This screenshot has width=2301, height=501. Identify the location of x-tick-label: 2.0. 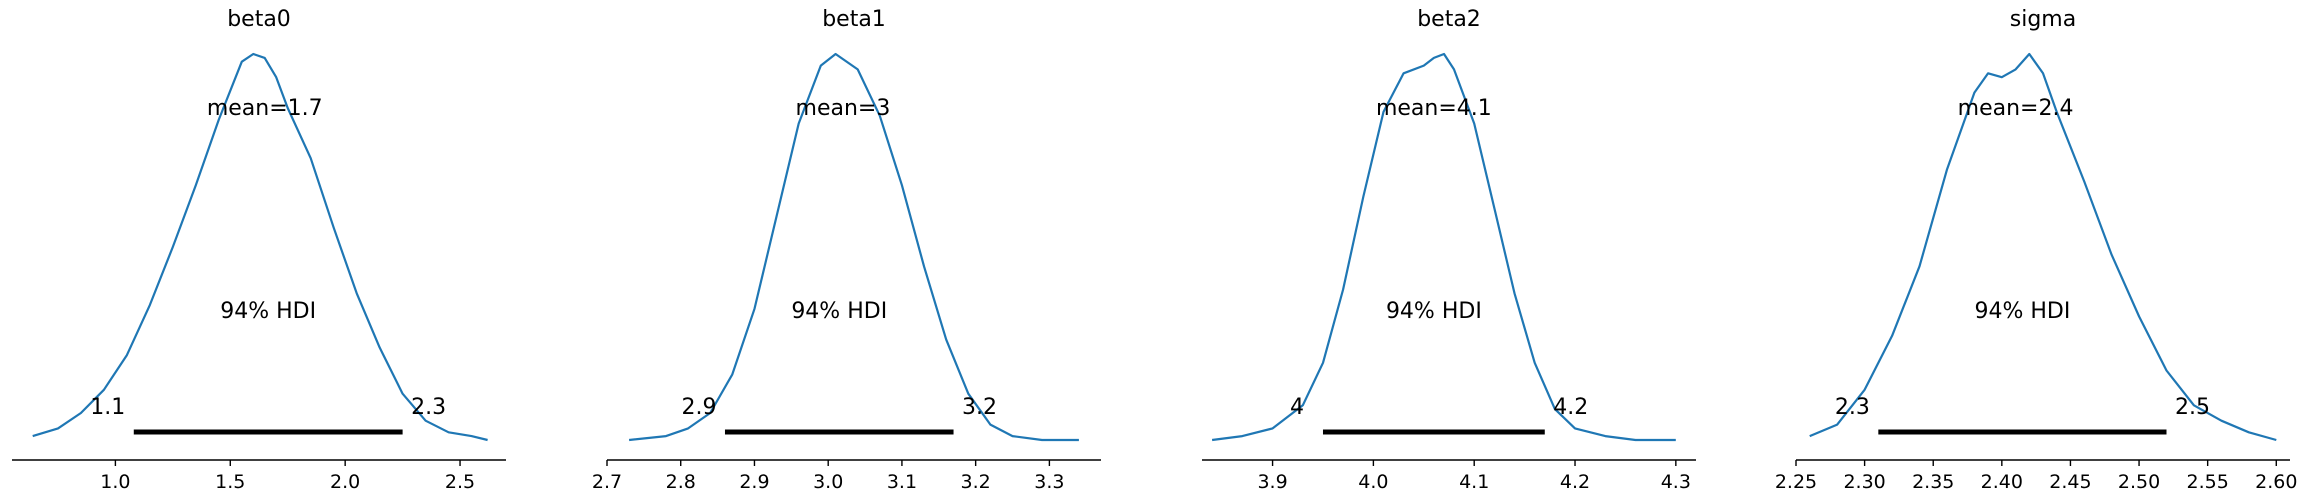
(345, 482).